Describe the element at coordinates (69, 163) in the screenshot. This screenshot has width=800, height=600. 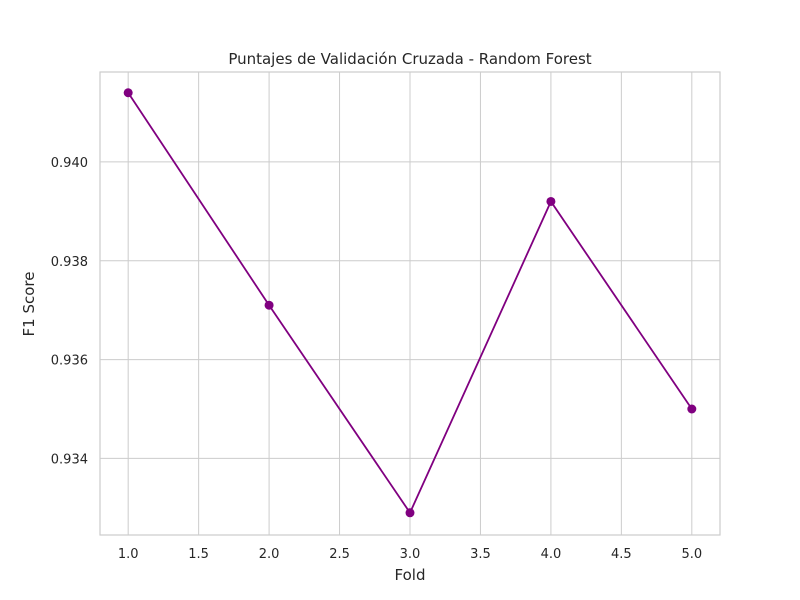
I see `y-tick-label: 0.940` at that location.